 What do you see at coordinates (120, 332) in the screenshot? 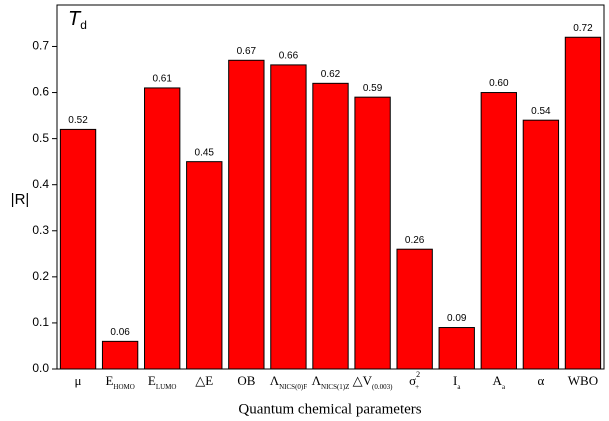
I see `value-label: 0.06` at bounding box center [120, 332].